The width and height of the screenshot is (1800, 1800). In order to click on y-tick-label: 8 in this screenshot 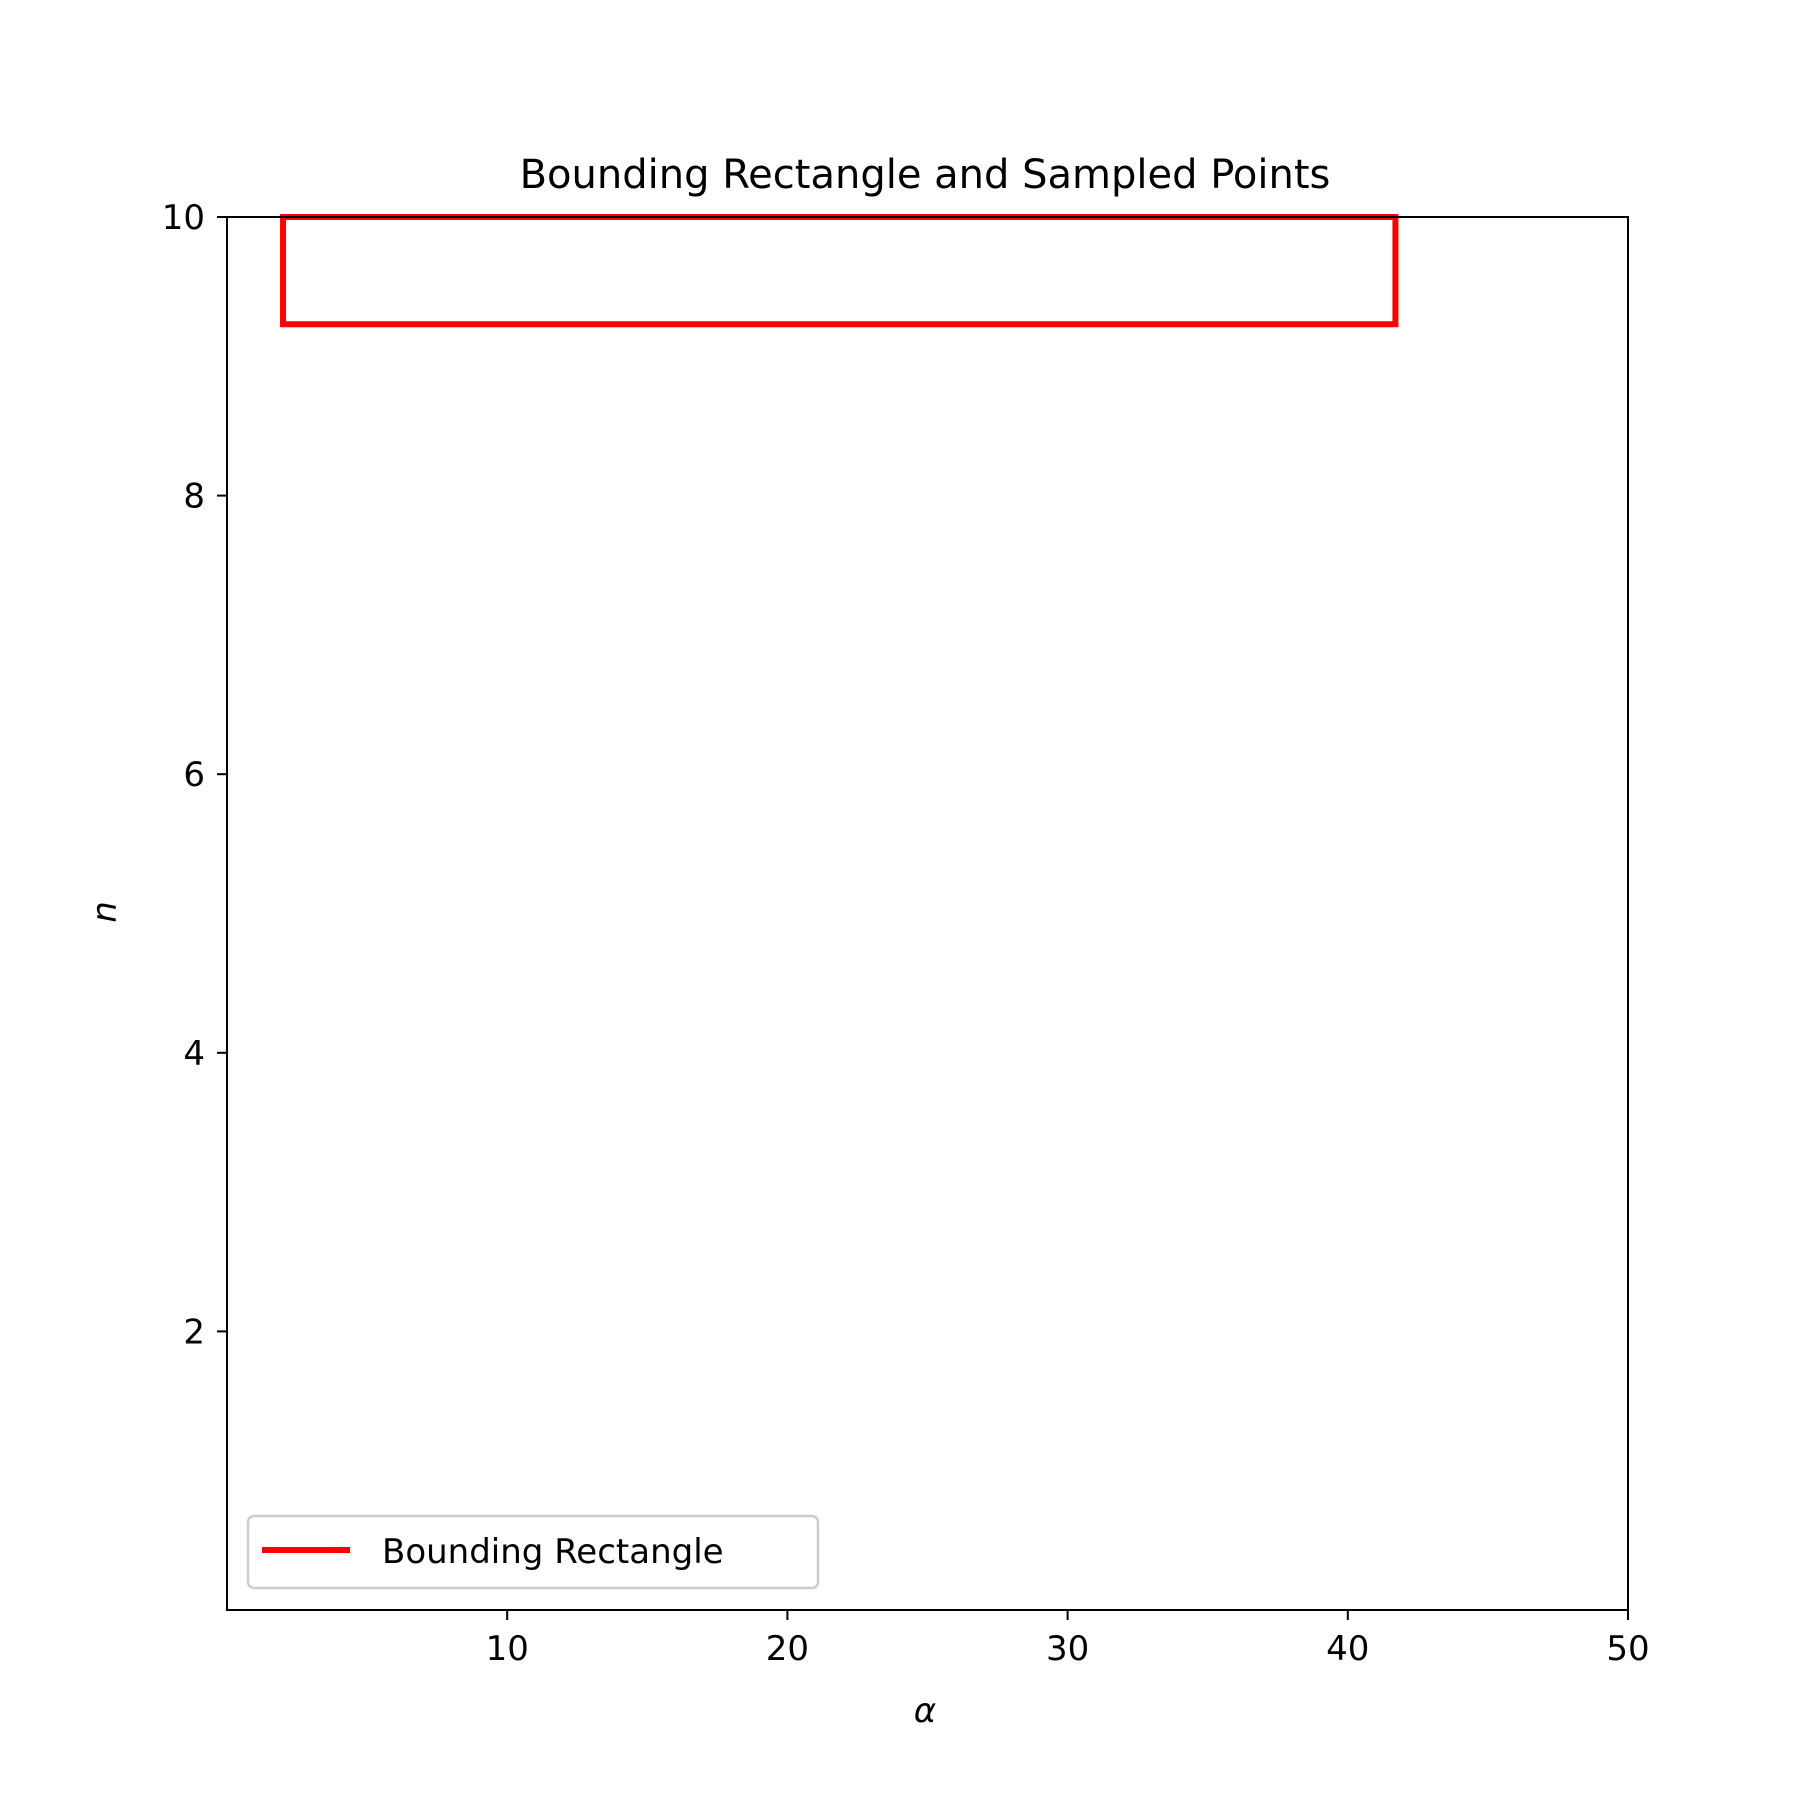, I will do `click(194, 497)`.